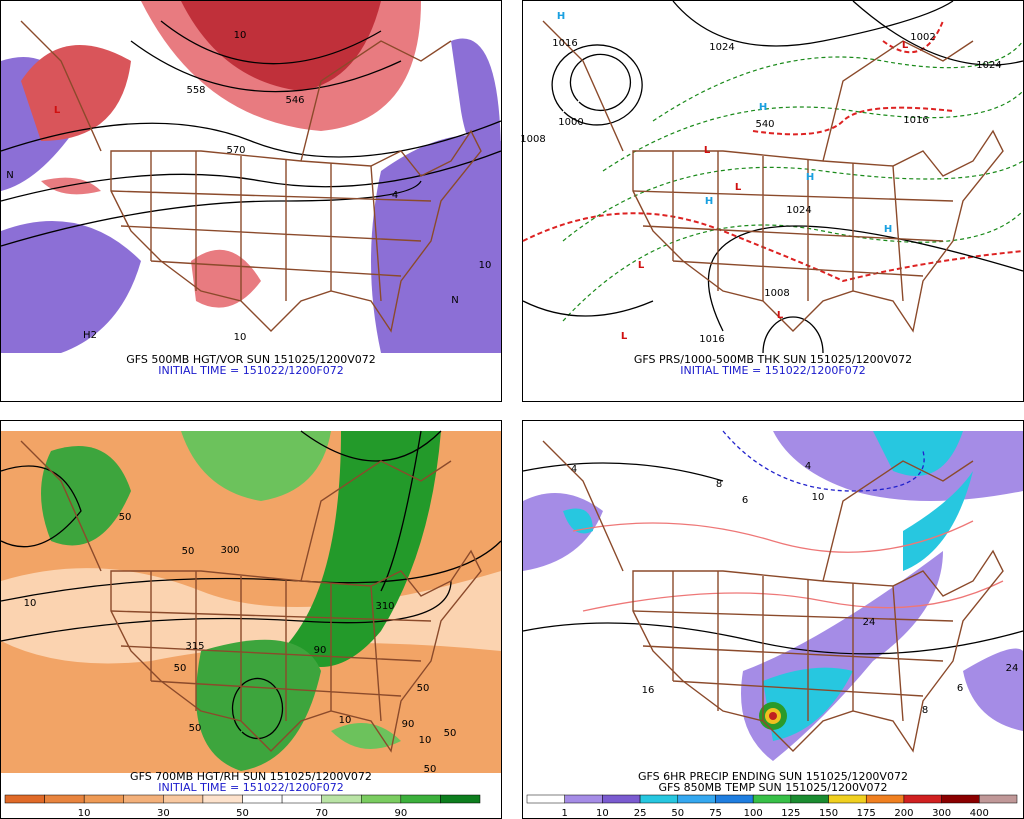 The height and width of the screenshot is (819, 1024). What do you see at coordinates (229, 550) in the screenshot?
I see `map-label: 300` at bounding box center [229, 550].